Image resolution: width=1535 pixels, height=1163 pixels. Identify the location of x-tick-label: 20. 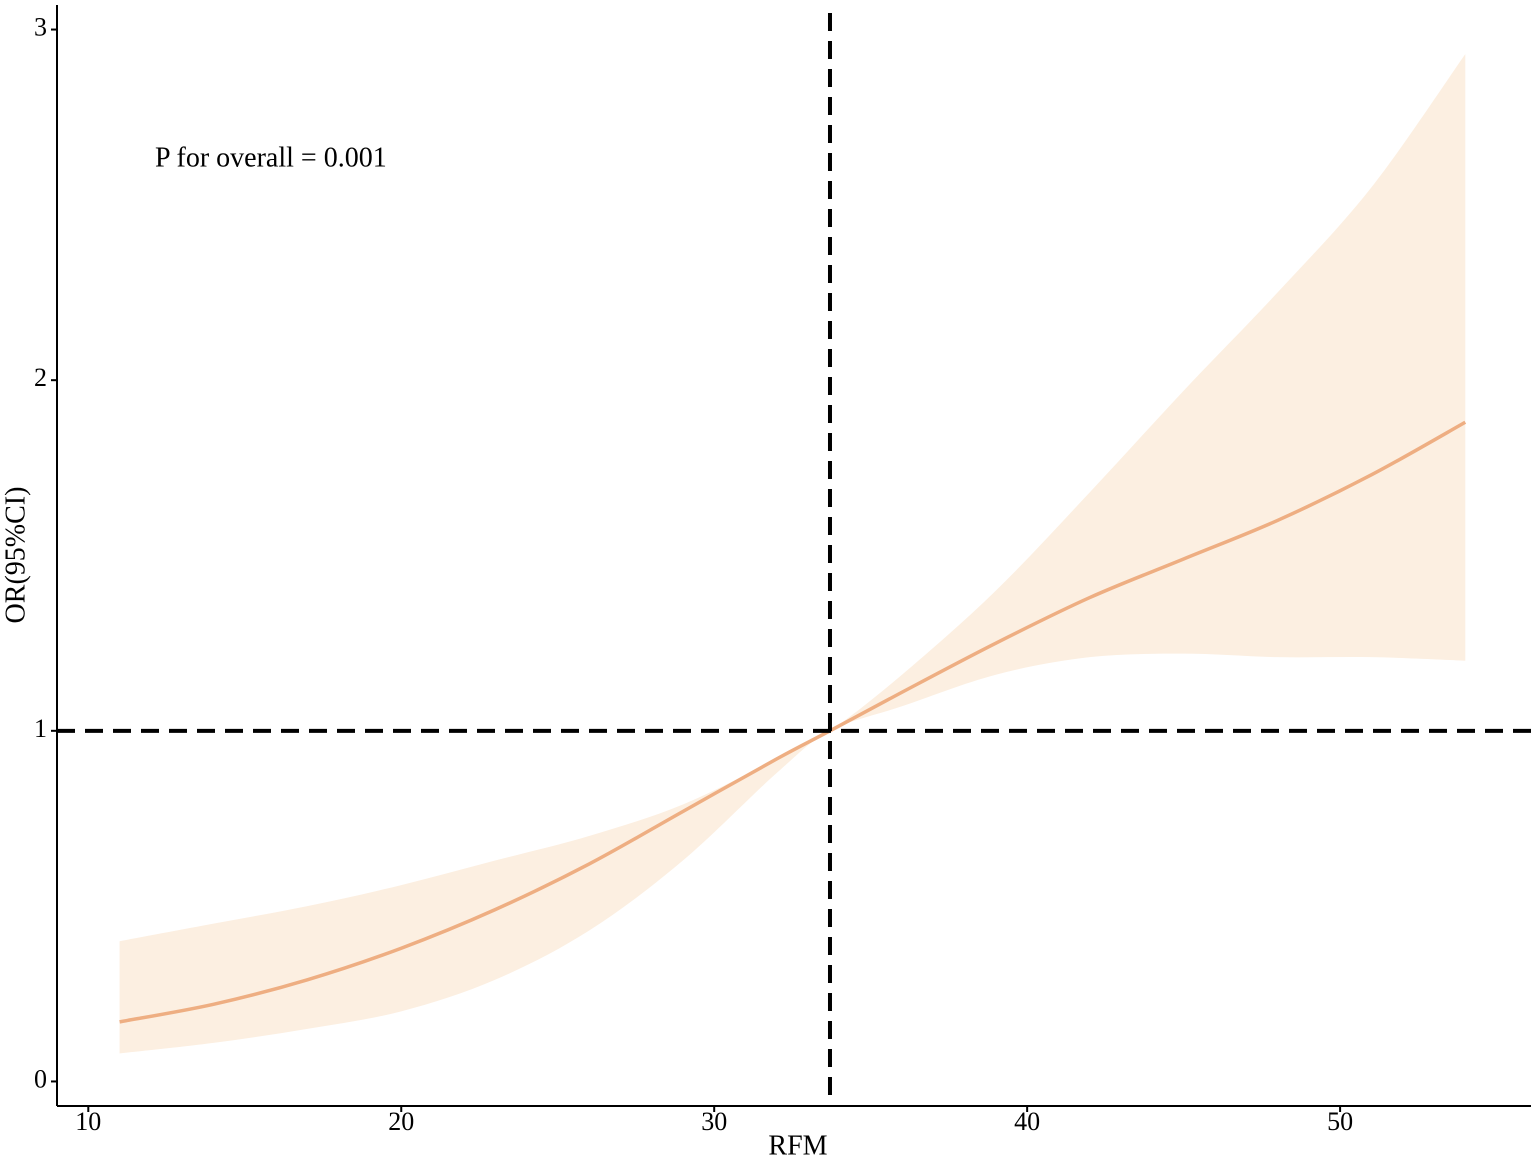
(401, 1121).